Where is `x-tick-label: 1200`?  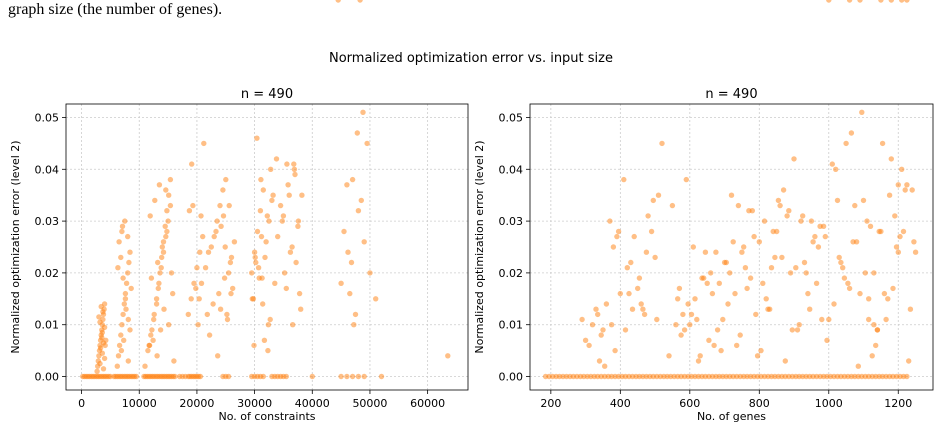 x-tick-label: 1200 is located at coordinates (898, 403).